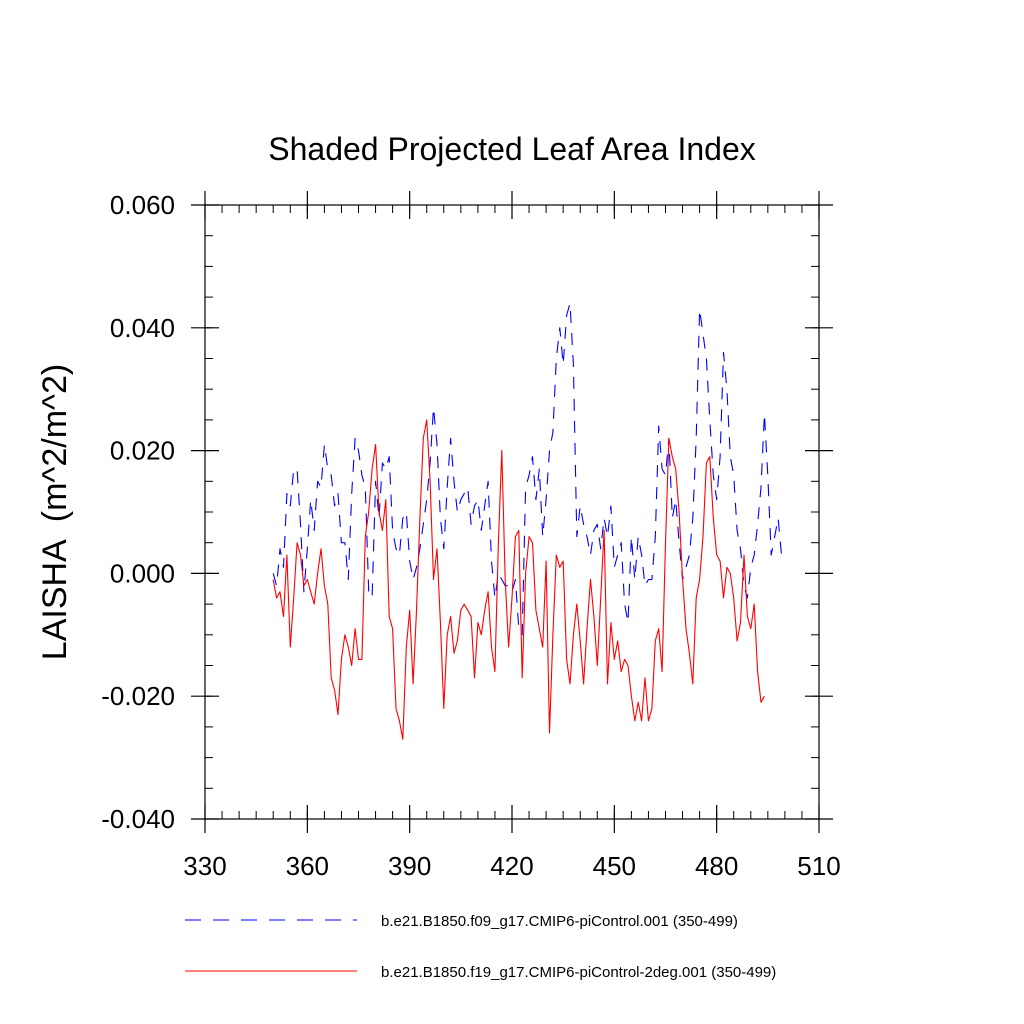  Describe the element at coordinates (138, 819) in the screenshot. I see `y-tick-label: -0.040` at that location.